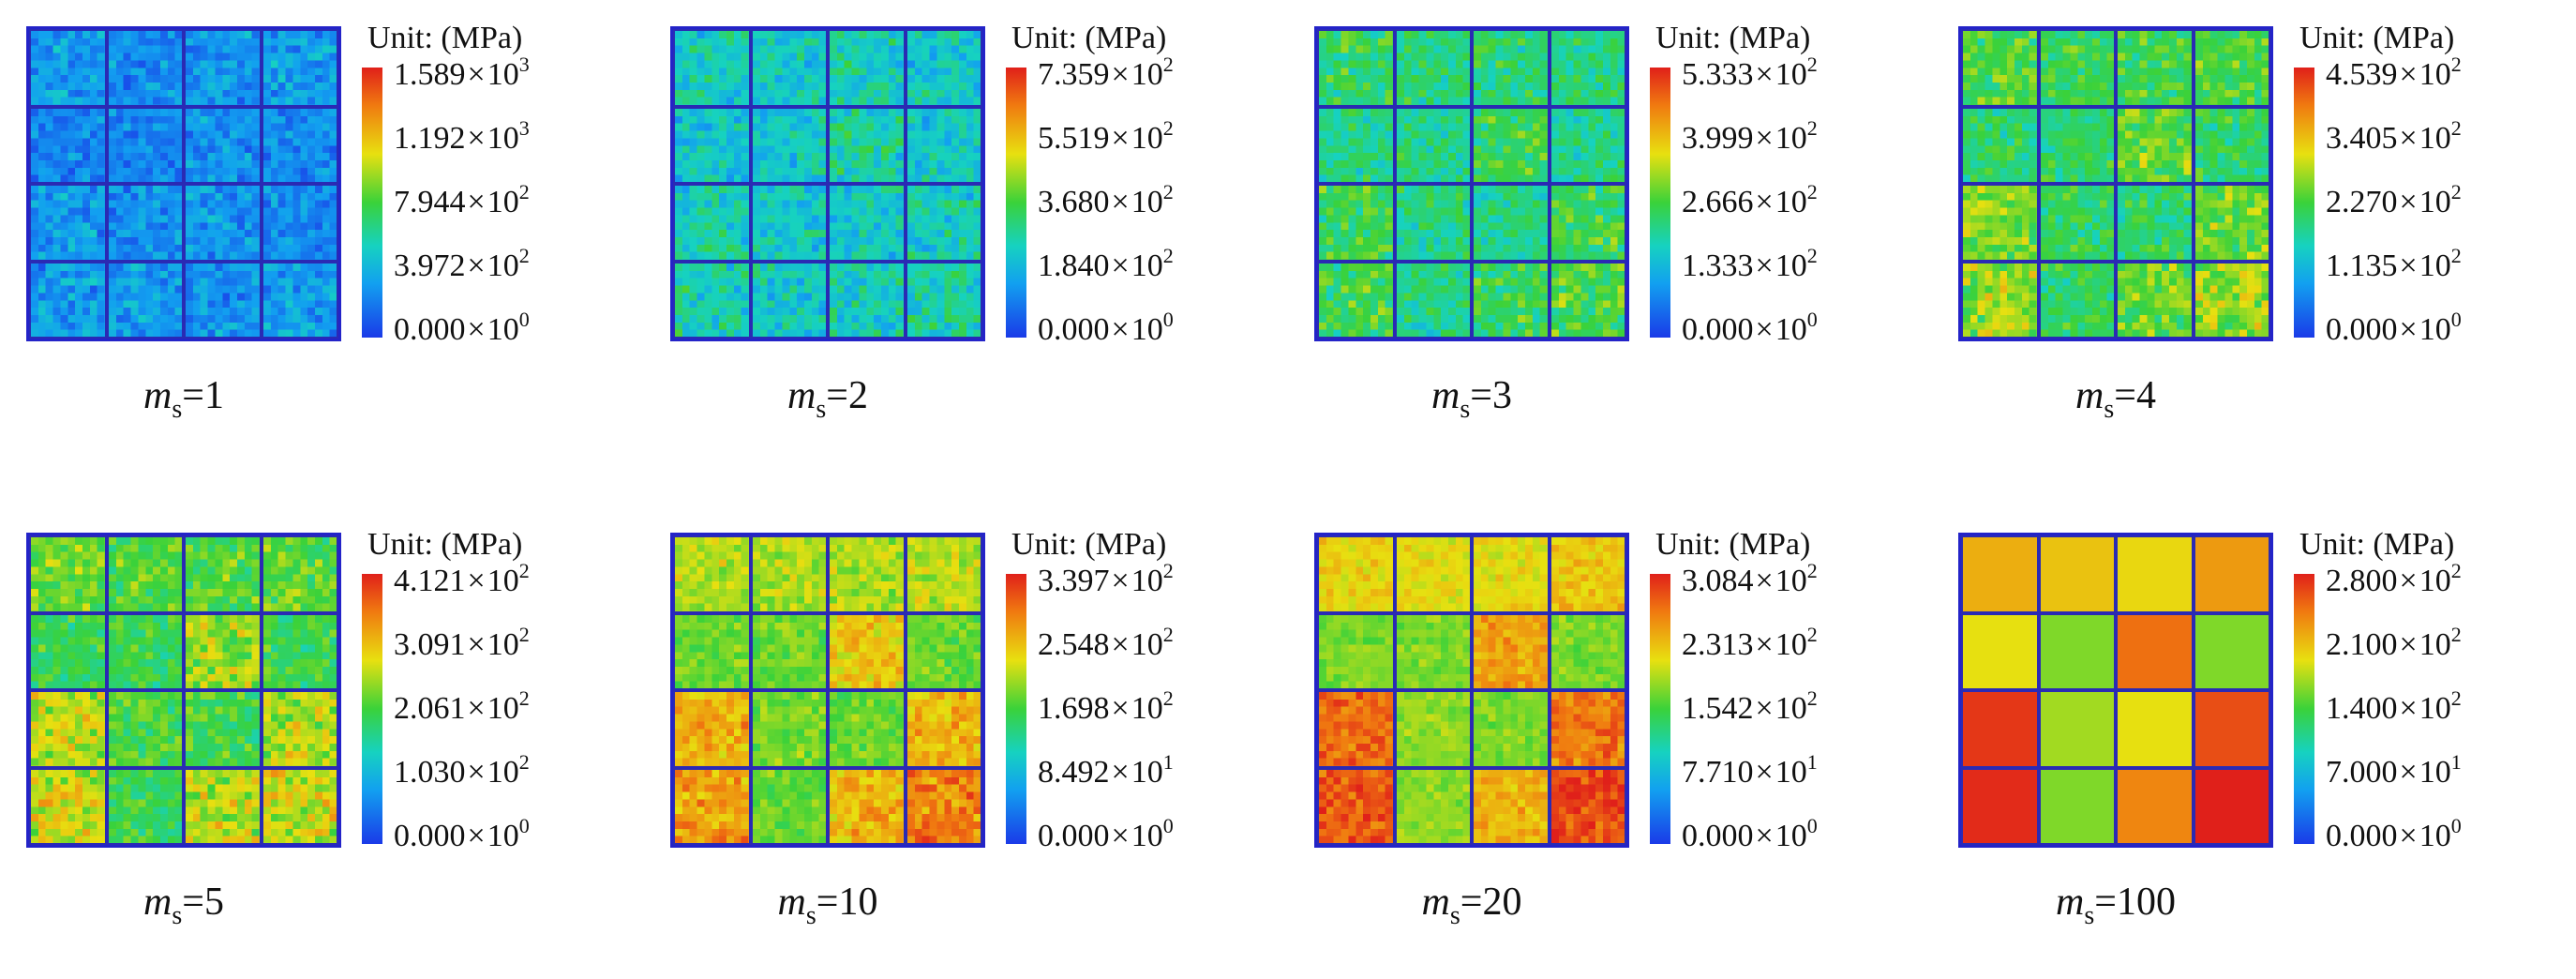 The image size is (2576, 979). What do you see at coordinates (1587, 300) in the screenshot?
I see `heatmap-block` at bounding box center [1587, 300].